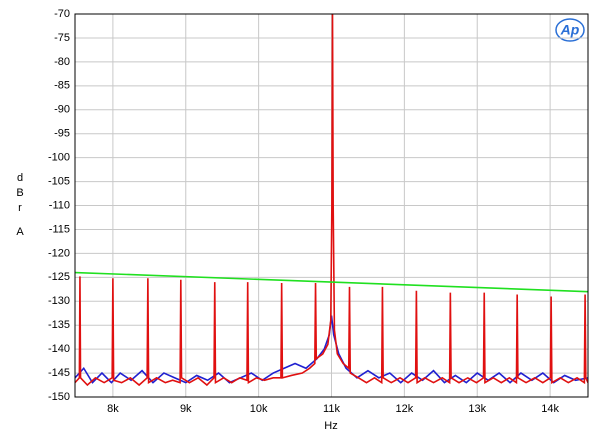 This screenshot has width=600, height=442. What do you see at coordinates (404, 409) in the screenshot?
I see `x-tick-label: 12k` at bounding box center [404, 409].